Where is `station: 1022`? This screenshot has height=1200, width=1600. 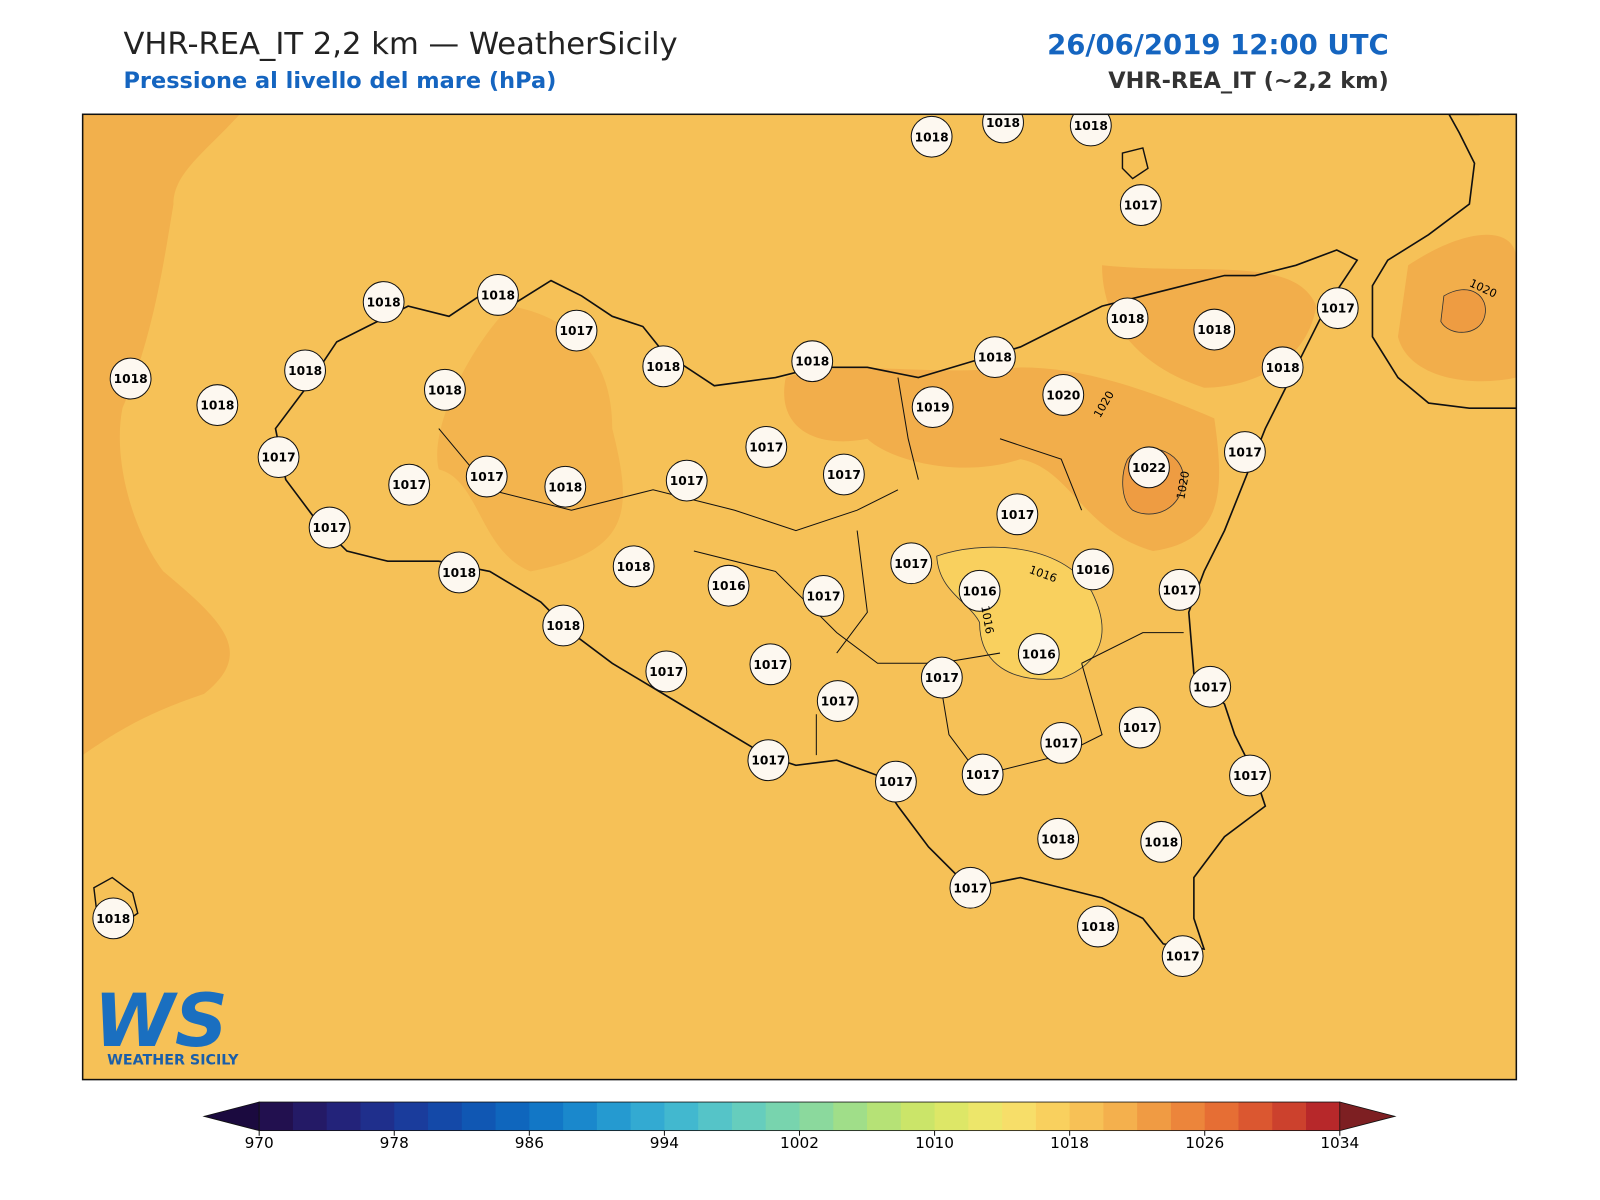 station: 1022 is located at coordinates (1149, 467).